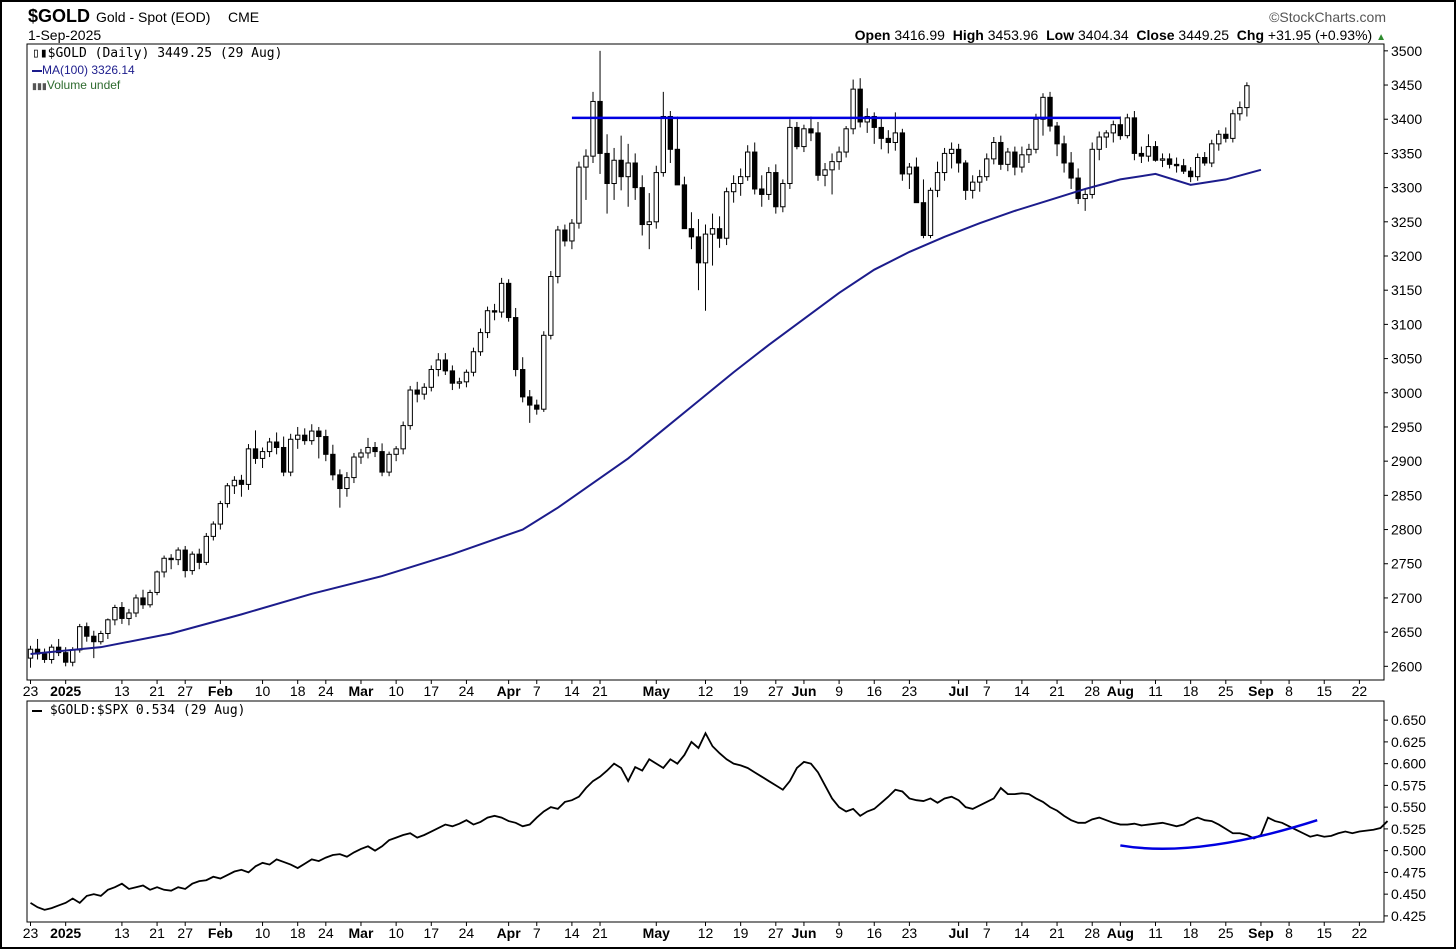 This screenshot has height=949, width=1456. What do you see at coordinates (1406, 598) in the screenshot?
I see `price-y-tick-label: 2700` at bounding box center [1406, 598].